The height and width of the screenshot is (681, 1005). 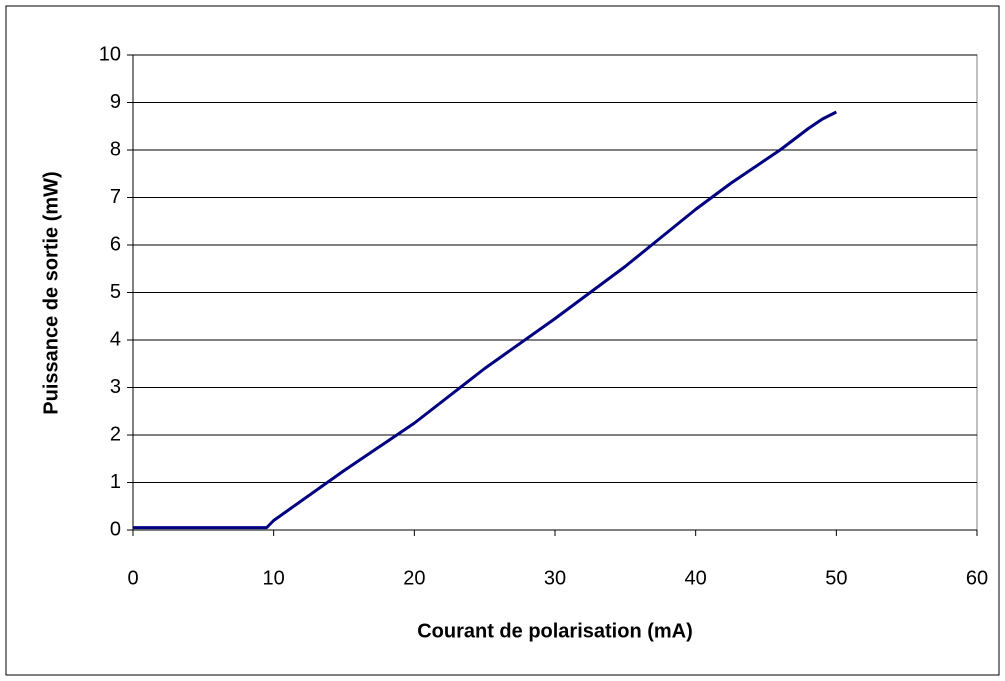 I want to click on y-tick-label: 0, so click(x=115, y=529).